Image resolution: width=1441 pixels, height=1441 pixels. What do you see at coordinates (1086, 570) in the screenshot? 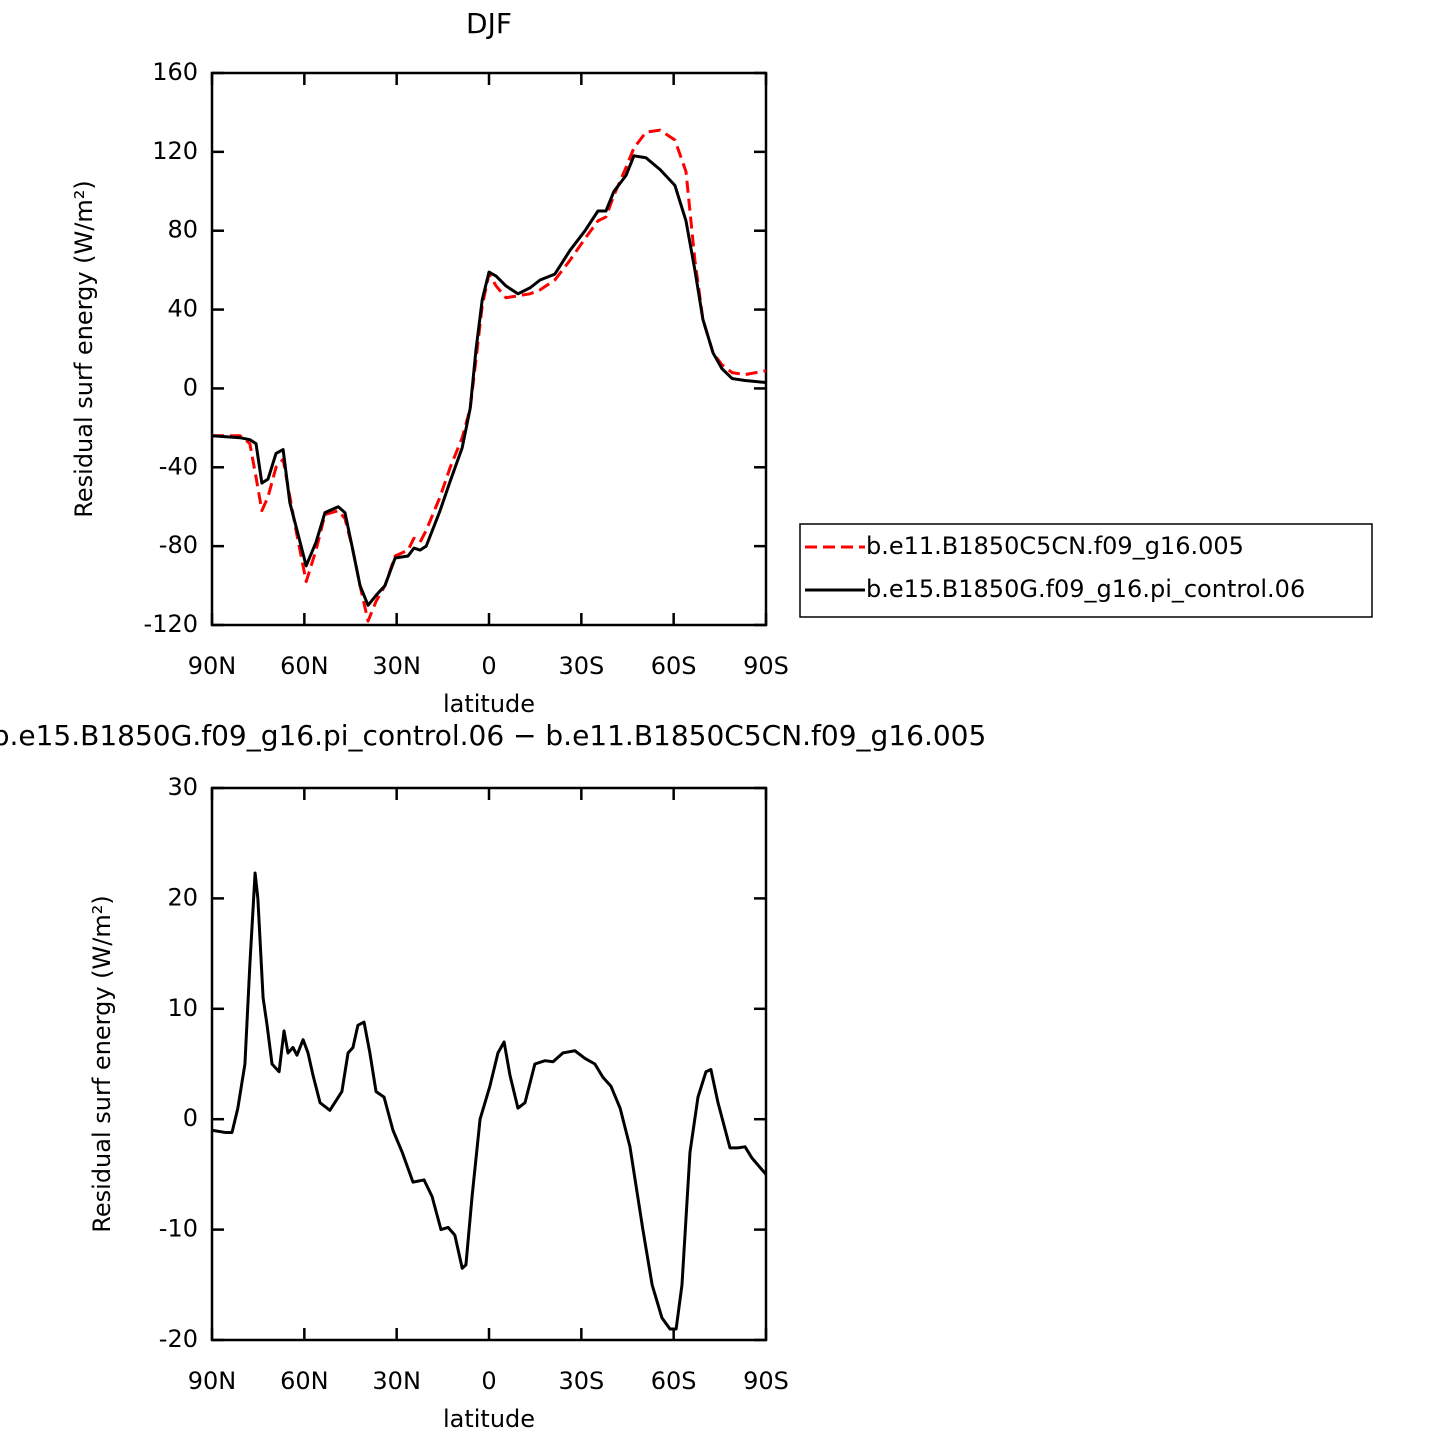
I see `legend-box` at bounding box center [1086, 570].